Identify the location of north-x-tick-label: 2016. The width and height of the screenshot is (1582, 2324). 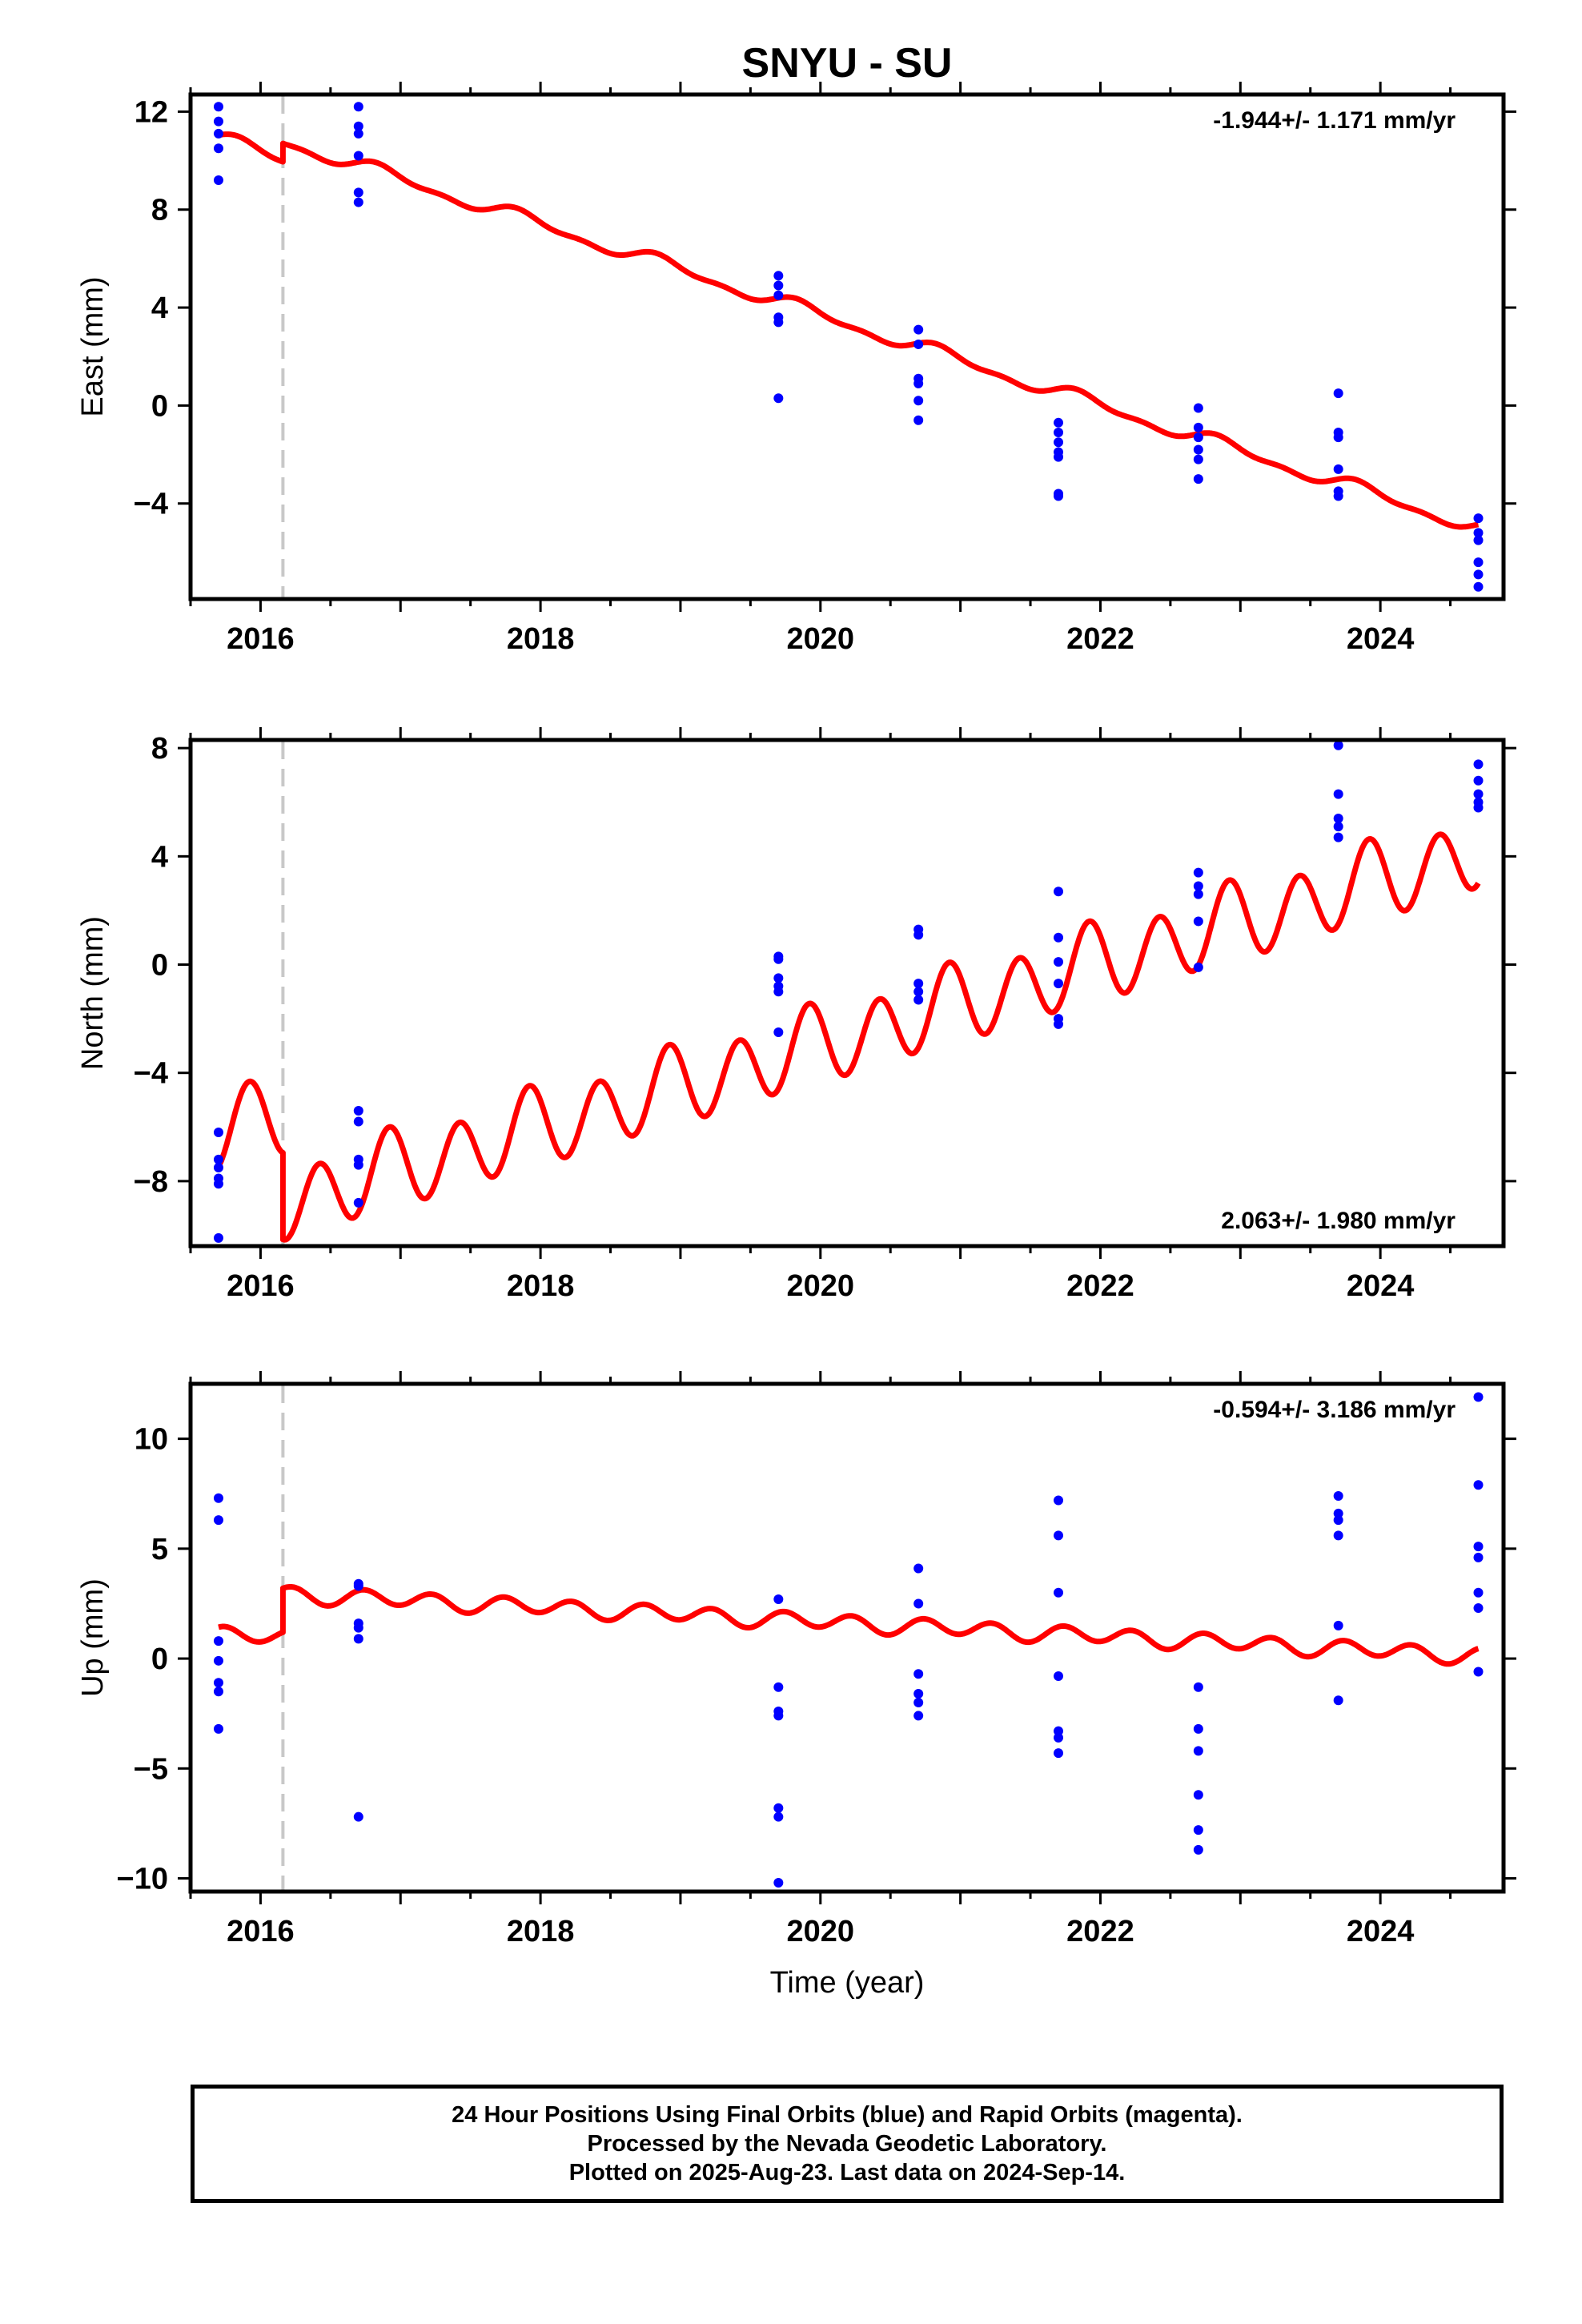
(261, 1286).